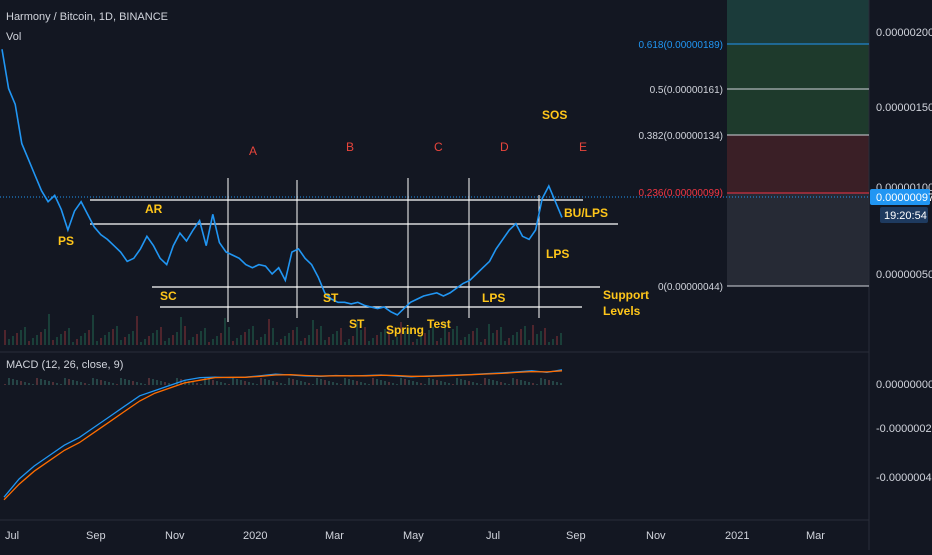 The height and width of the screenshot is (555, 932). Describe the element at coordinates (904, 33) in the screenshot. I see `price-tick-200: 0.00000200` at that location.